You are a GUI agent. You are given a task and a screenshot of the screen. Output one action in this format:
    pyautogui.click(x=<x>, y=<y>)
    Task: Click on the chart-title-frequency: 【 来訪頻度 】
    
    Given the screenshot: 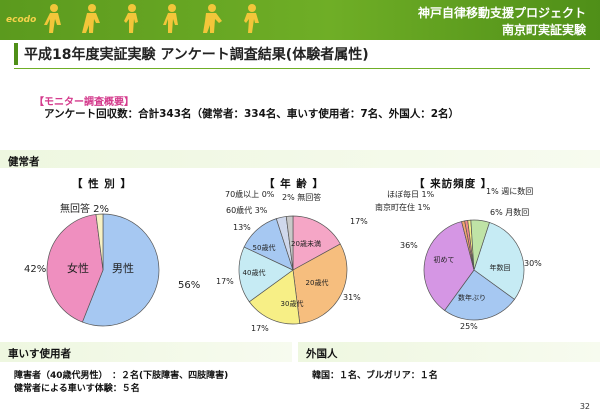 What is the action you would take?
    pyautogui.click(x=453, y=184)
    